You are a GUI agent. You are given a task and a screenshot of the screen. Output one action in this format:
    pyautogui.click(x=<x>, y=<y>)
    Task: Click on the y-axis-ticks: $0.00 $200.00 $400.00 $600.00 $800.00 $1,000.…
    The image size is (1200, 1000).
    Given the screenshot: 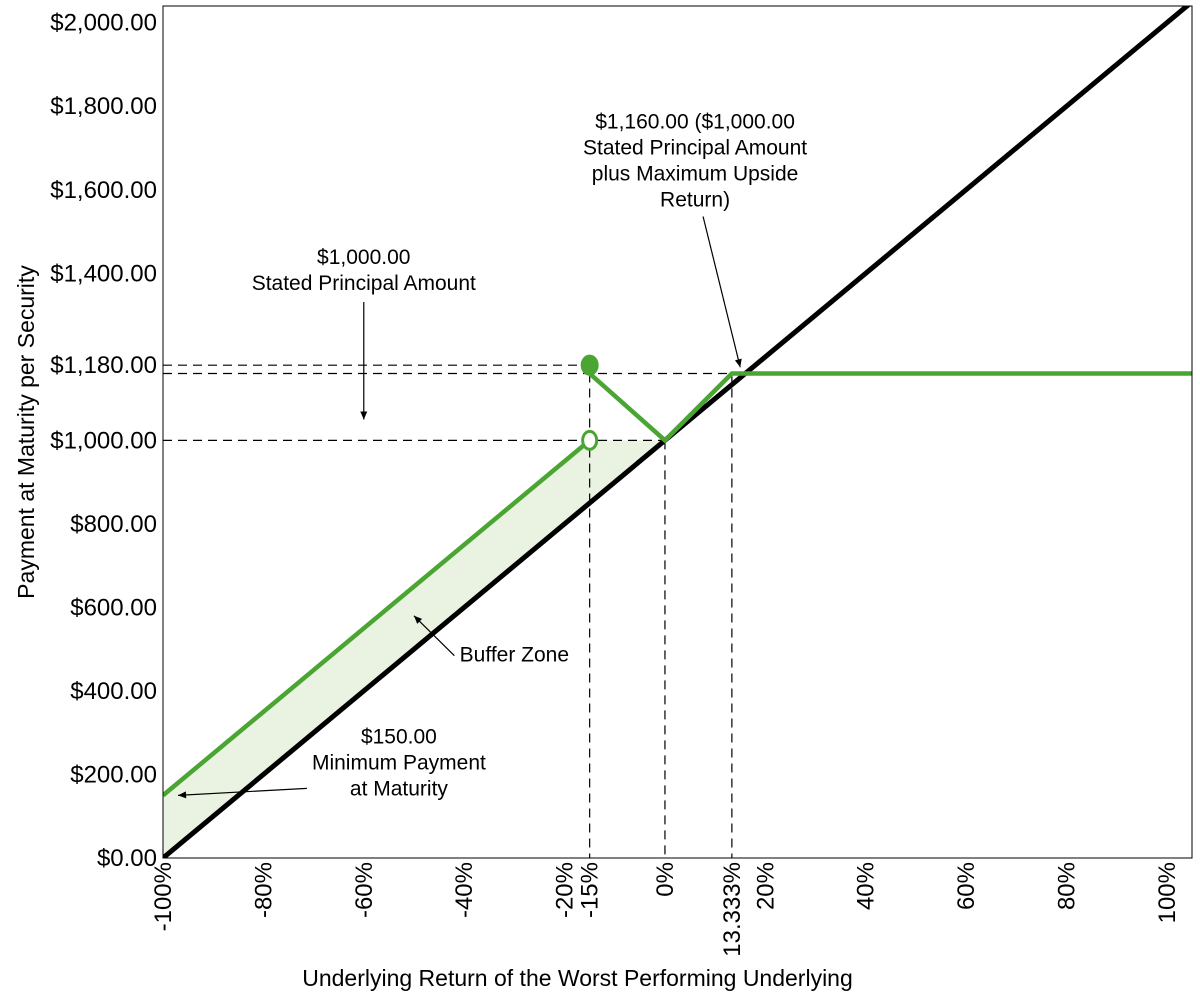 What is the action you would take?
    pyautogui.click(x=103, y=441)
    